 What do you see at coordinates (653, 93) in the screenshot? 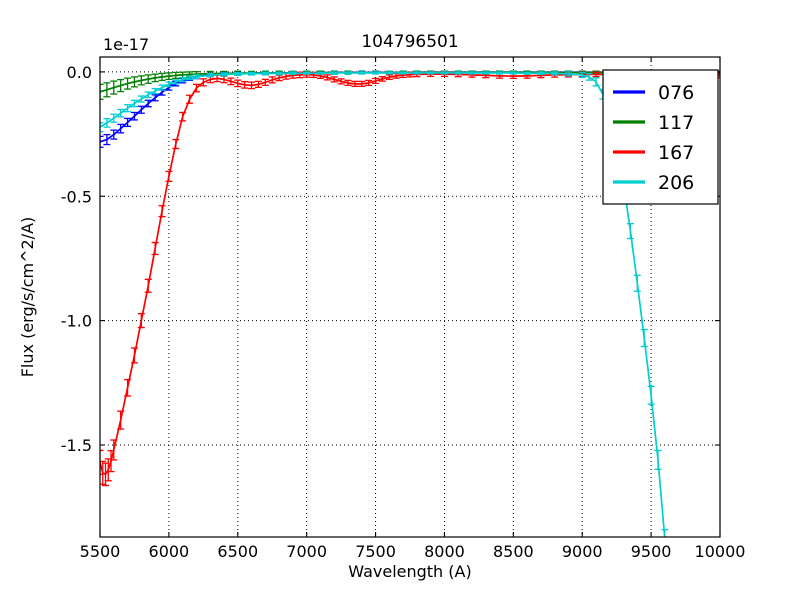
I see `legend-item-076: 076` at bounding box center [653, 93].